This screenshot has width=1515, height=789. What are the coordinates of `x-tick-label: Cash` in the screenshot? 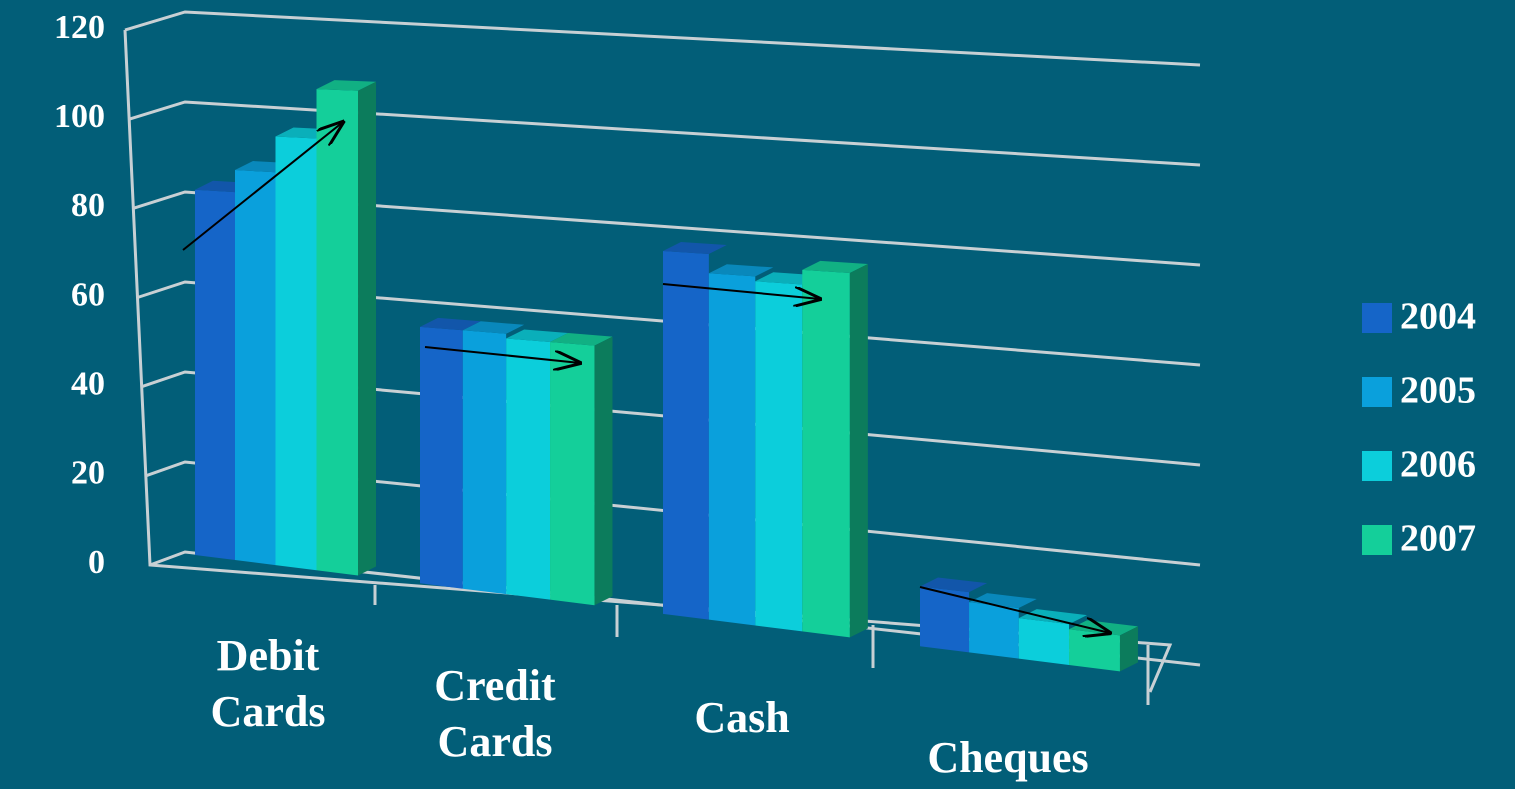 It's located at (741, 717).